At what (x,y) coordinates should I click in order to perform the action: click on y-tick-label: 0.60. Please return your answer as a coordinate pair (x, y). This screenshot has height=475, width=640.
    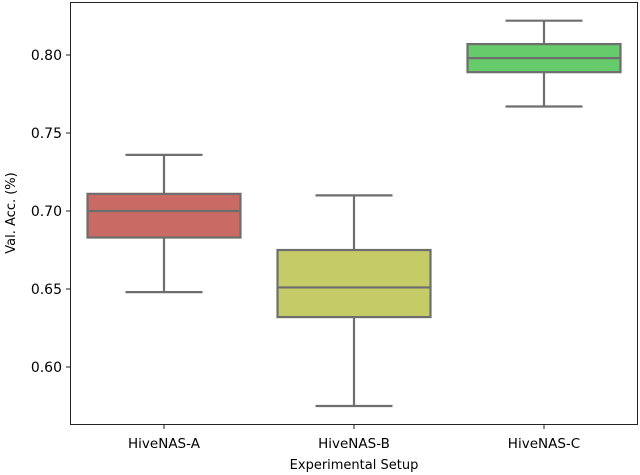
    Looking at the image, I should click on (46, 368).